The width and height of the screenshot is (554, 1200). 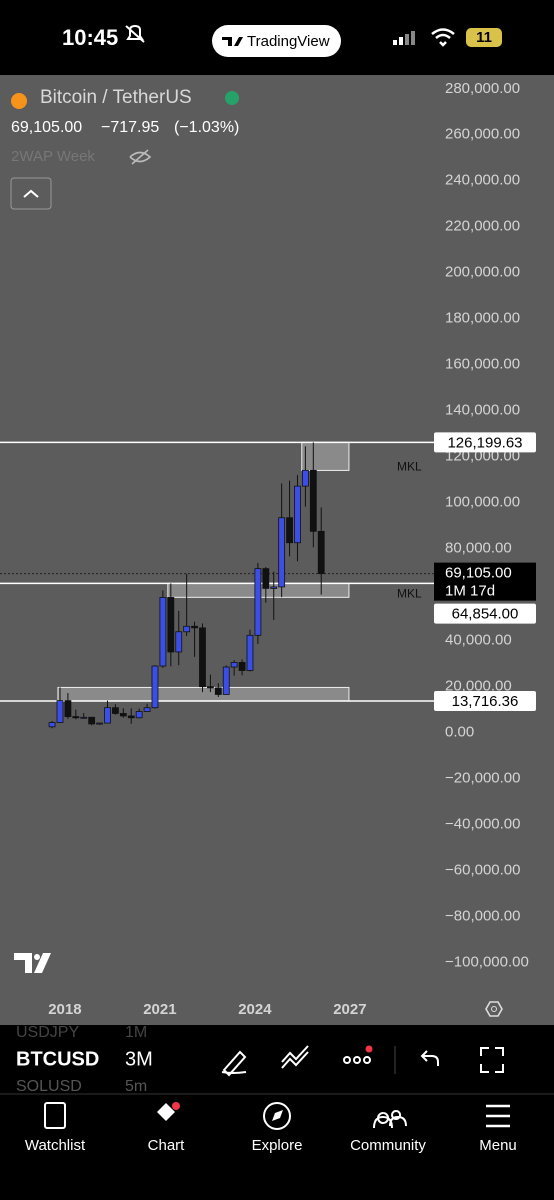 What do you see at coordinates (494, 1009) in the screenshot?
I see `settings-icon` at bounding box center [494, 1009].